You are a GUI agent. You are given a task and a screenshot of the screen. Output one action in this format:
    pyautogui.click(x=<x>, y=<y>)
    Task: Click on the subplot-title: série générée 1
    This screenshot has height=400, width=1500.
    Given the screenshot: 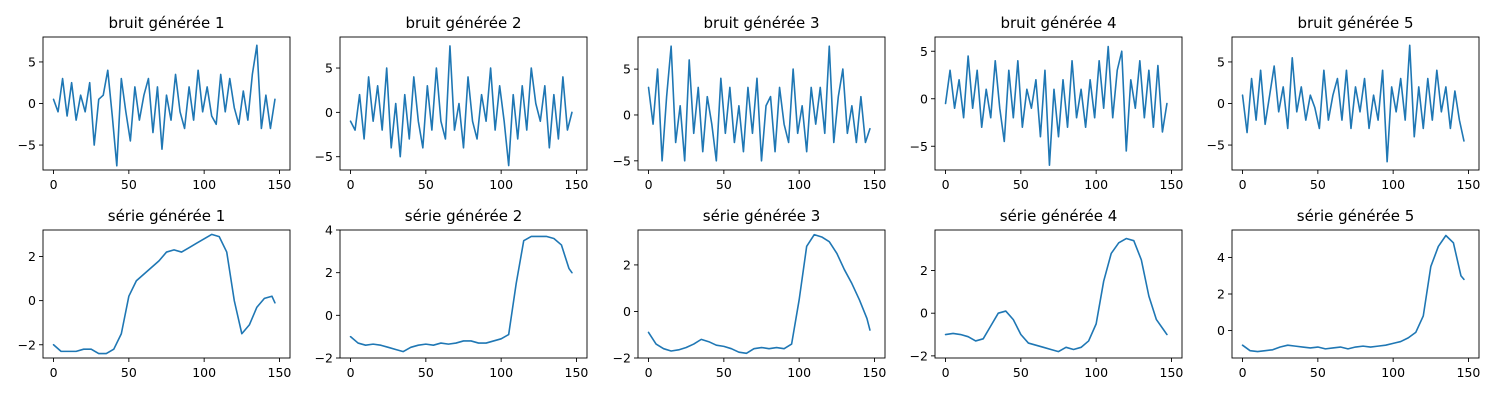 What is the action you would take?
    pyautogui.click(x=166, y=216)
    